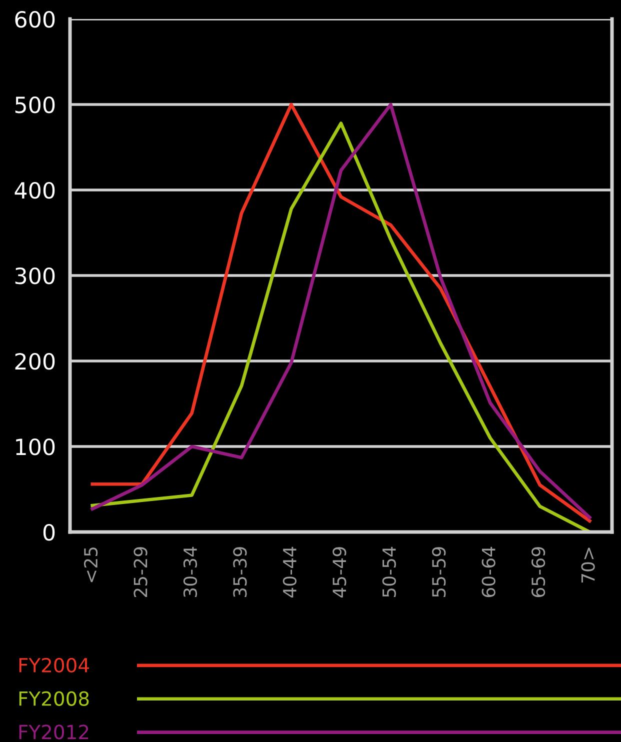 This screenshot has height=742, width=621. Describe the element at coordinates (289, 572) in the screenshot. I see `x-tick-label: 40-44` at that location.